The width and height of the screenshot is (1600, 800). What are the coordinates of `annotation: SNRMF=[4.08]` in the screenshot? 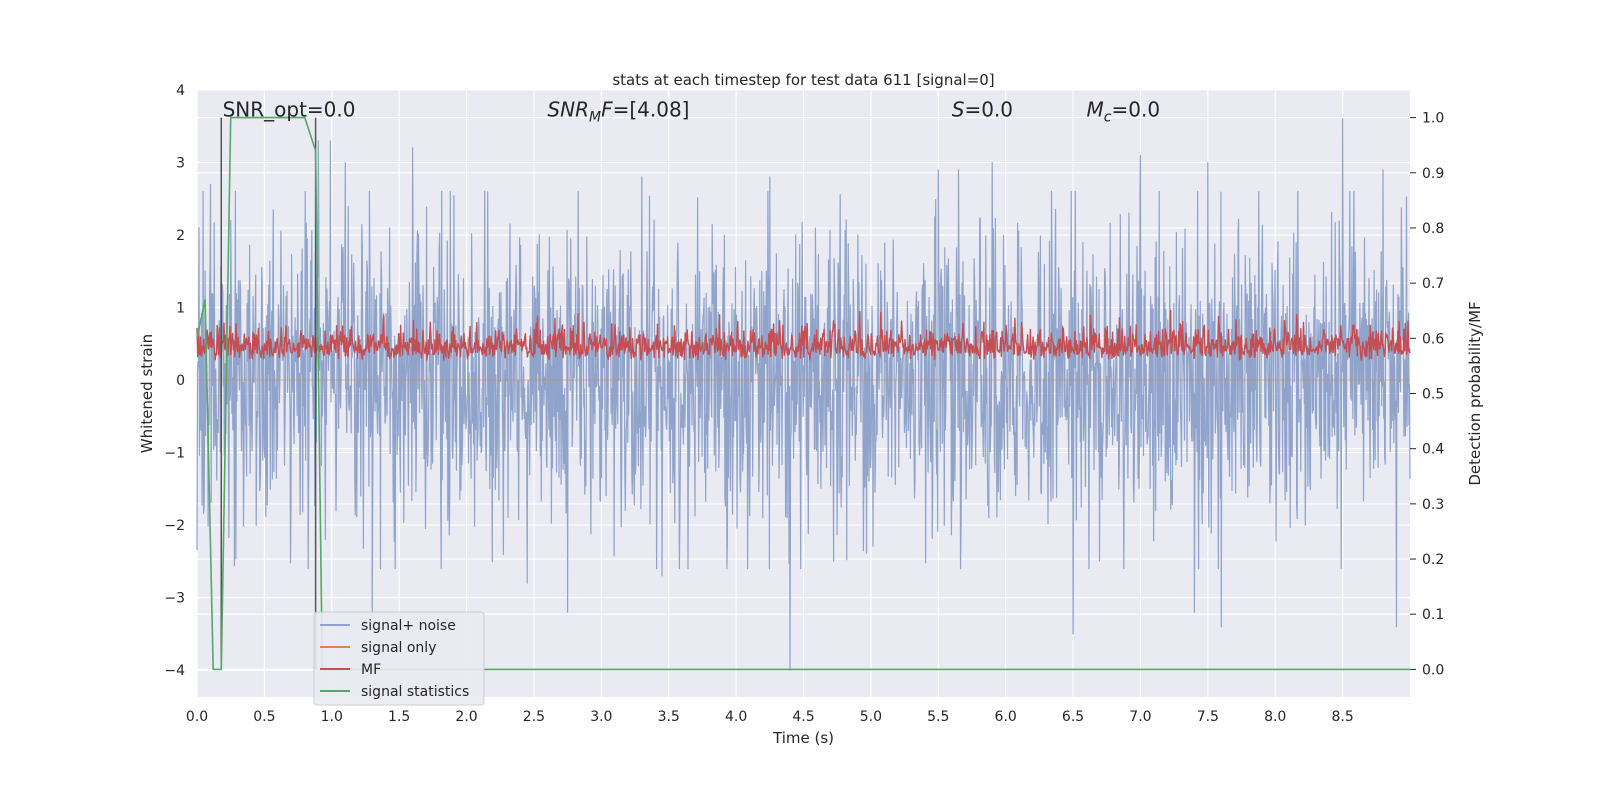 It's located at (618, 111).